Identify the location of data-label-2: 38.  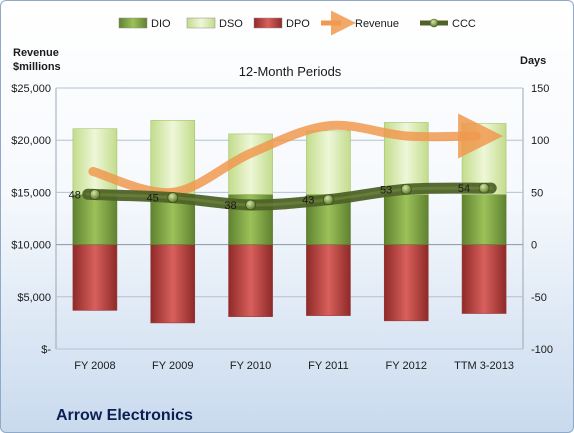
(230, 206).